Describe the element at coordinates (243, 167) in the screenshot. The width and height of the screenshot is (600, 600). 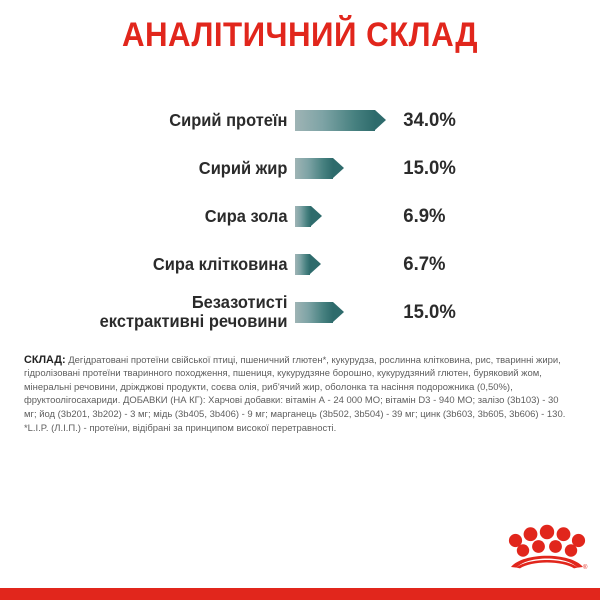
I see `row-label-crude-fat: Сирий жир` at that location.